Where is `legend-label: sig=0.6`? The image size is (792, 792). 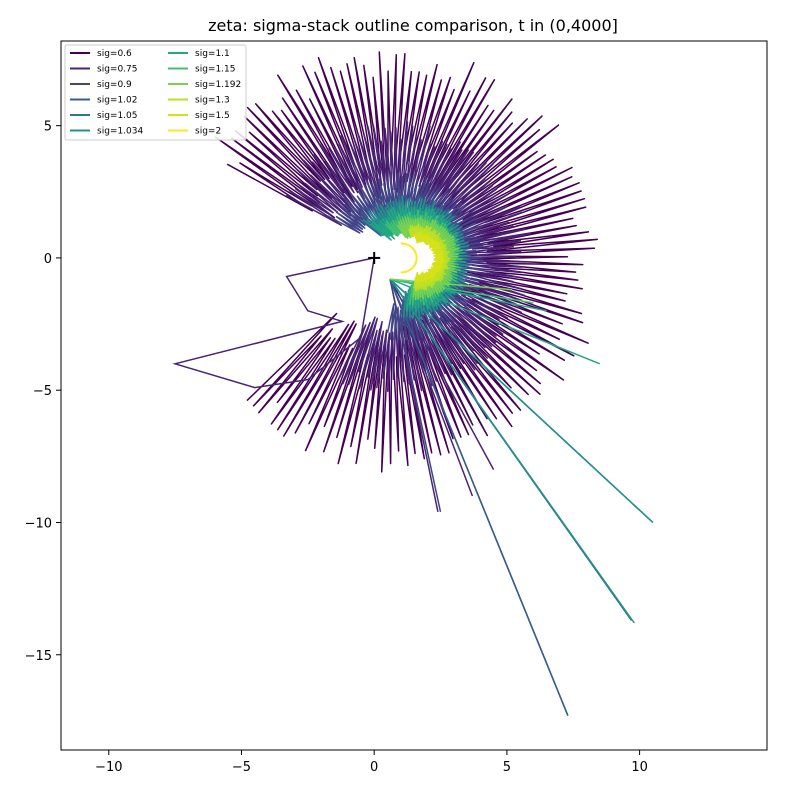 legend-label: sig=0.6 is located at coordinates (114, 54).